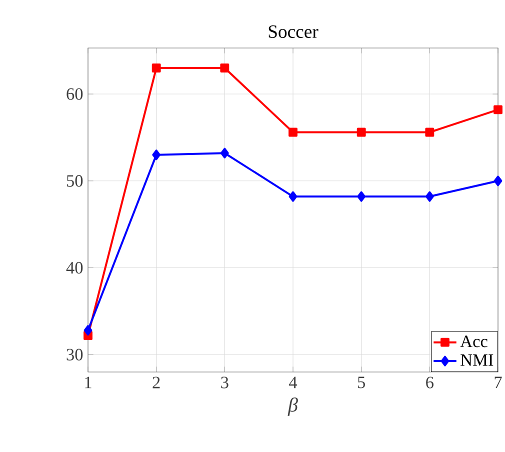  What do you see at coordinates (474, 342) in the screenshot?
I see `legend-label: Acc` at bounding box center [474, 342].